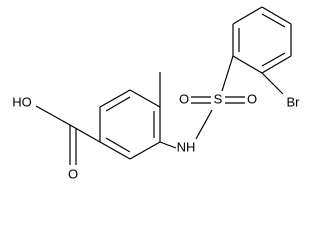 This screenshot has height=240, width=320. What do you see at coordinates (186, 146) in the screenshot?
I see `atom-label: NH` at bounding box center [186, 146].